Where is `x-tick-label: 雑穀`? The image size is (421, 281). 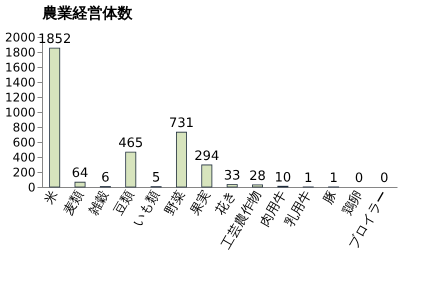
x-tick-label: 雑穀 is located at coordinates (99, 203).